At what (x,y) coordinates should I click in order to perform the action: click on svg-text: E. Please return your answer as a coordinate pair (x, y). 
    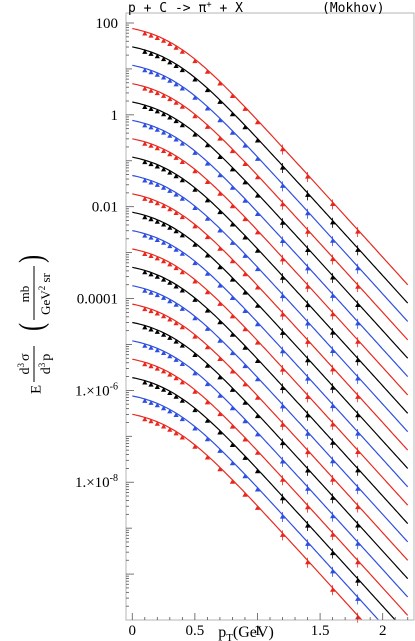
    Looking at the image, I should click on (36, 389).